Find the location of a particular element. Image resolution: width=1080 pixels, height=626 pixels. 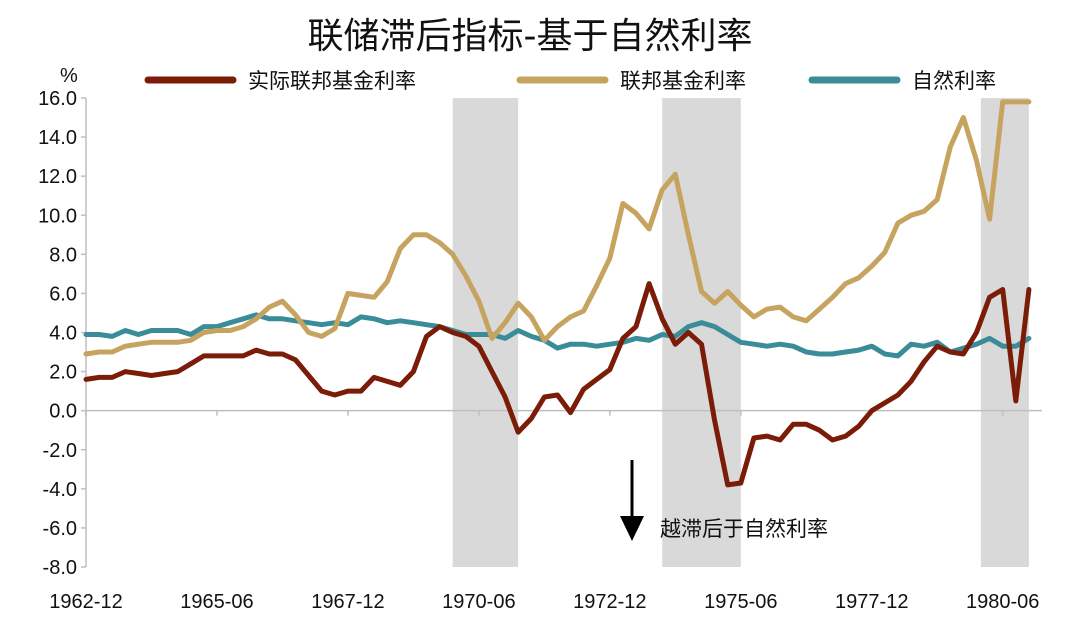

x-tick-label: 1962-12 is located at coordinates (85, 602).